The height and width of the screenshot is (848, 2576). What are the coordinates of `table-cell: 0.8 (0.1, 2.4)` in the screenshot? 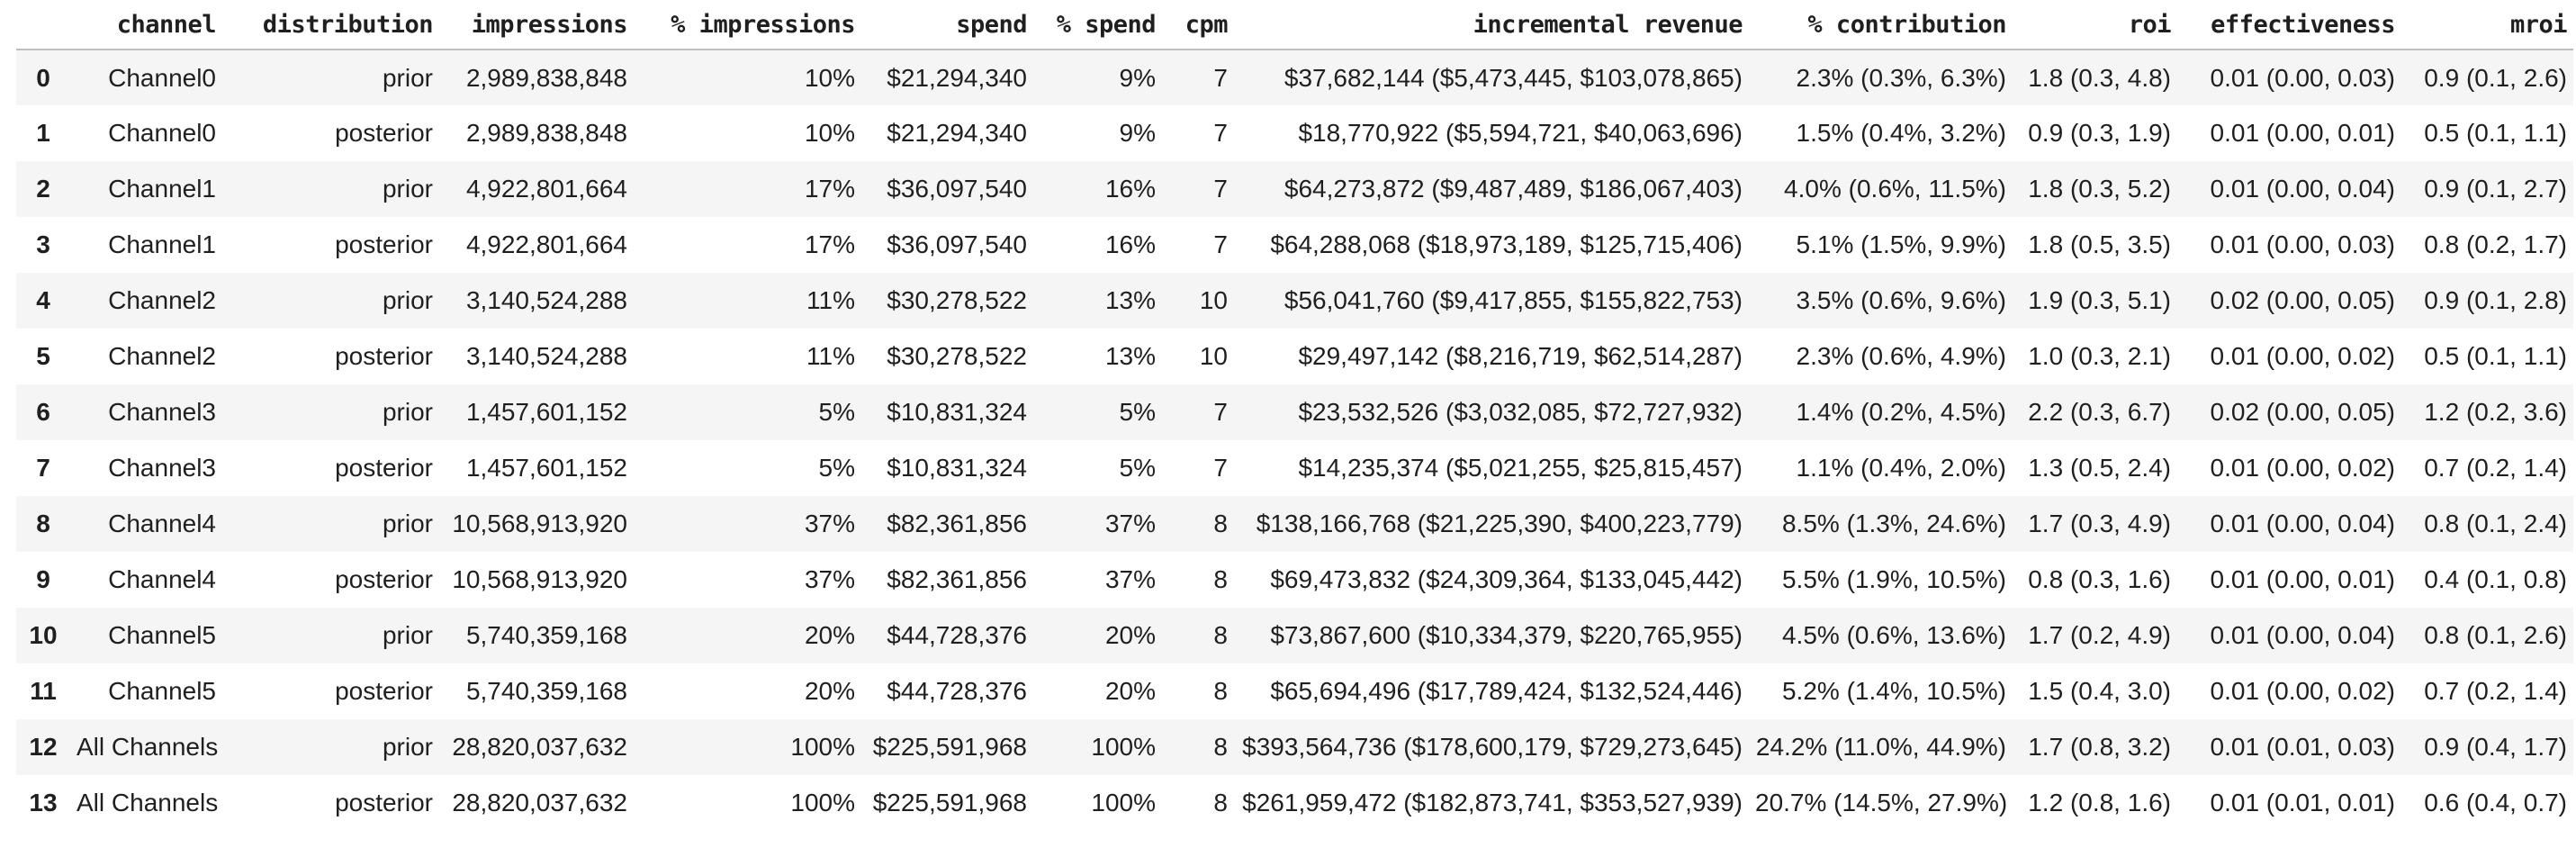 It's located at (2495, 523).